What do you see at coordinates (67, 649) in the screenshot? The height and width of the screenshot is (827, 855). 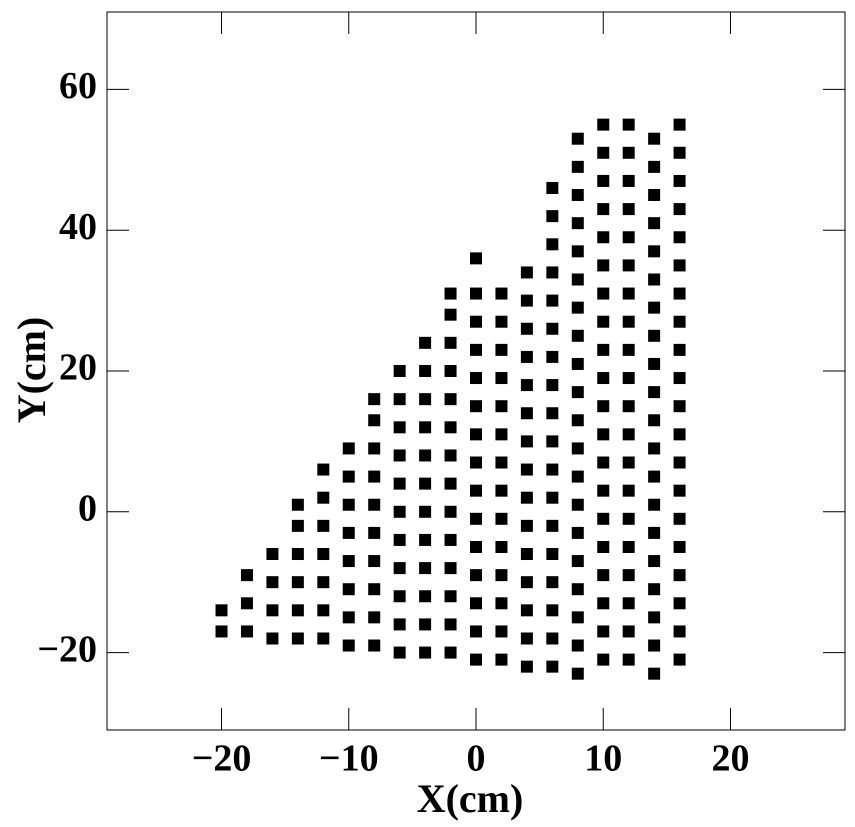 I see `y-tick-label: −20` at bounding box center [67, 649].